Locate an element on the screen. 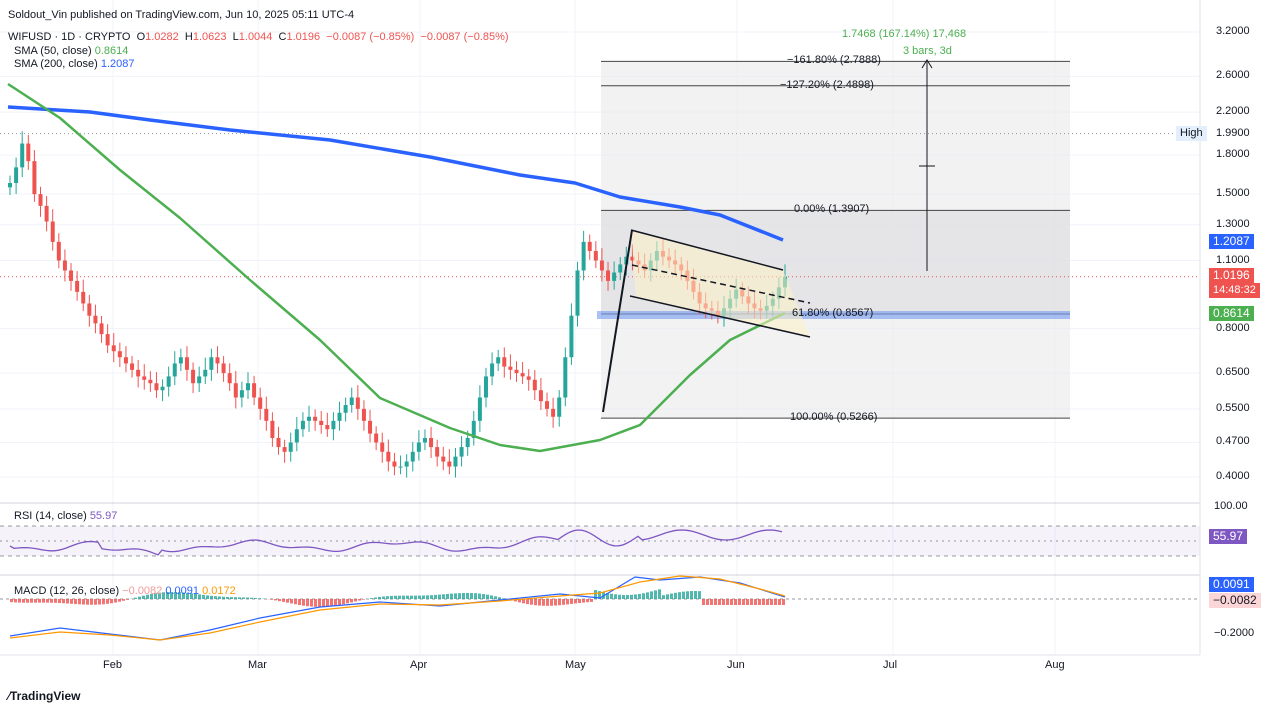 Image resolution: width=1280 pixels, height=711 pixels. sma50-legend: SMA (50, close) 0.8614 is located at coordinates (71, 51).